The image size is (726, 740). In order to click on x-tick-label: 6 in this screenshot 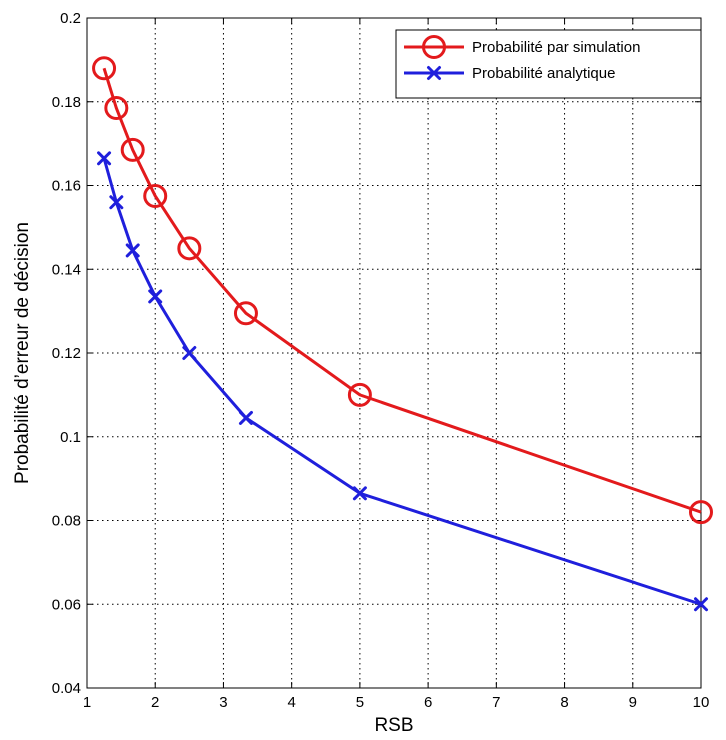, I will do `click(428, 702)`.